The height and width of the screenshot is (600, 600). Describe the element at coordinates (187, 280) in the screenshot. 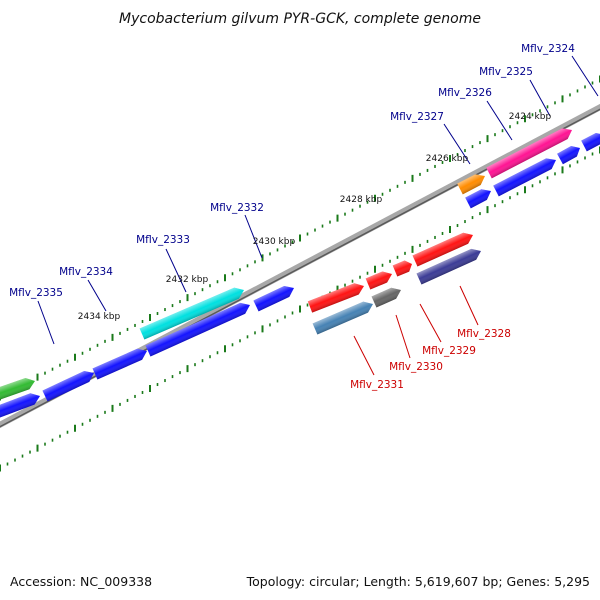

I see `kbp-label-2432: 2432 kbp` at that location.